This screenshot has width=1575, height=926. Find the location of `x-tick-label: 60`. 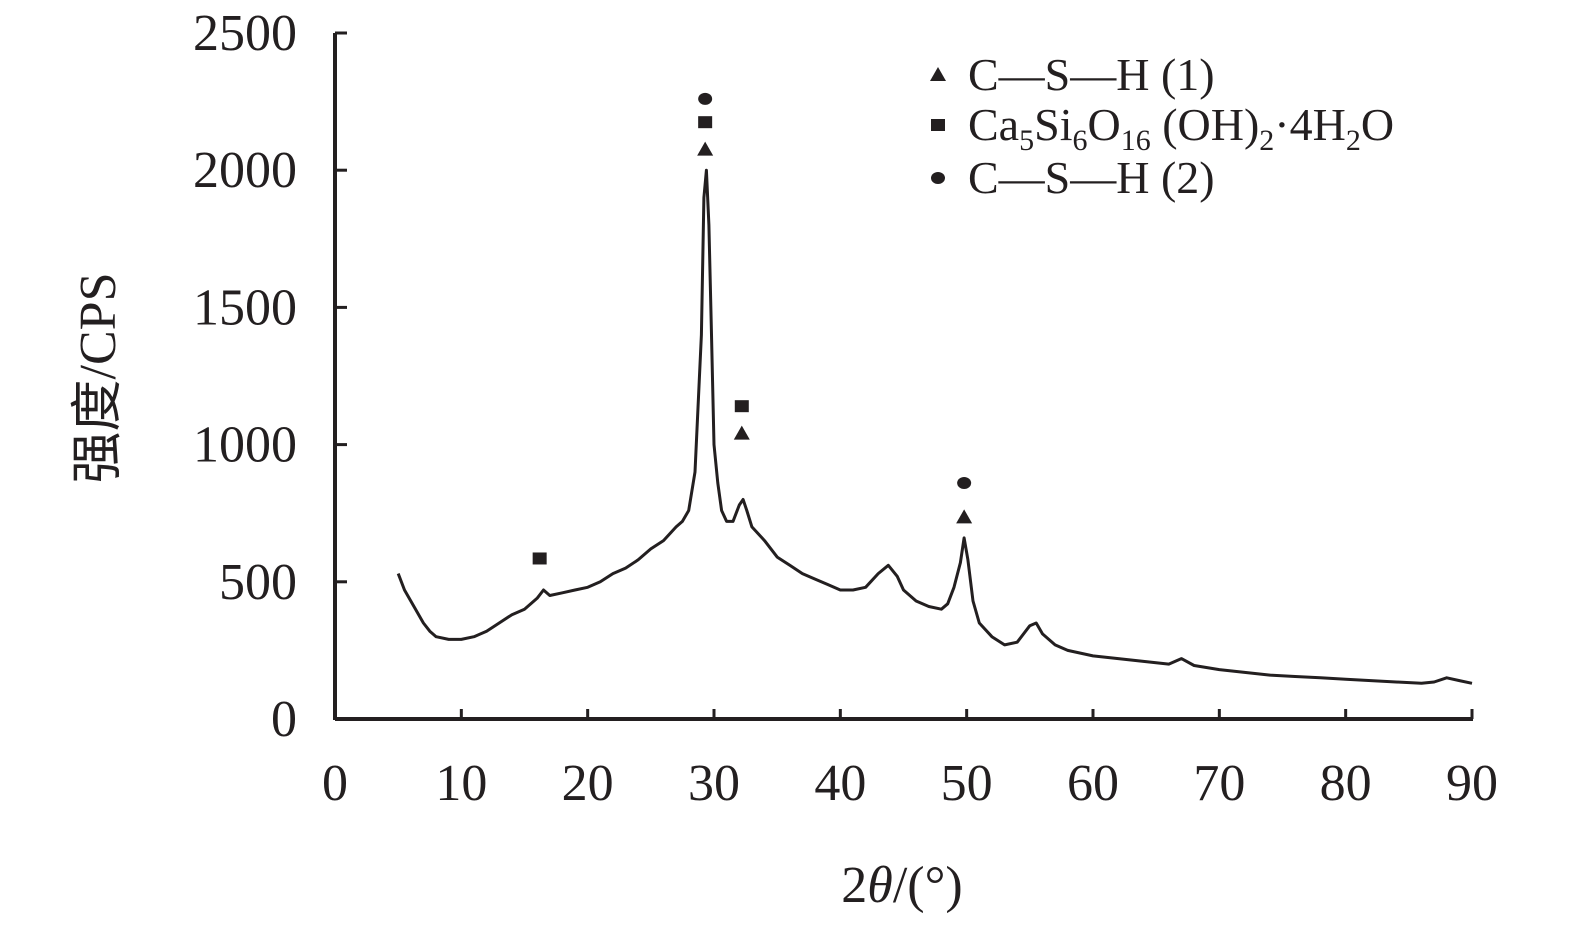

x-tick-label: 60 is located at coordinates (1093, 783).